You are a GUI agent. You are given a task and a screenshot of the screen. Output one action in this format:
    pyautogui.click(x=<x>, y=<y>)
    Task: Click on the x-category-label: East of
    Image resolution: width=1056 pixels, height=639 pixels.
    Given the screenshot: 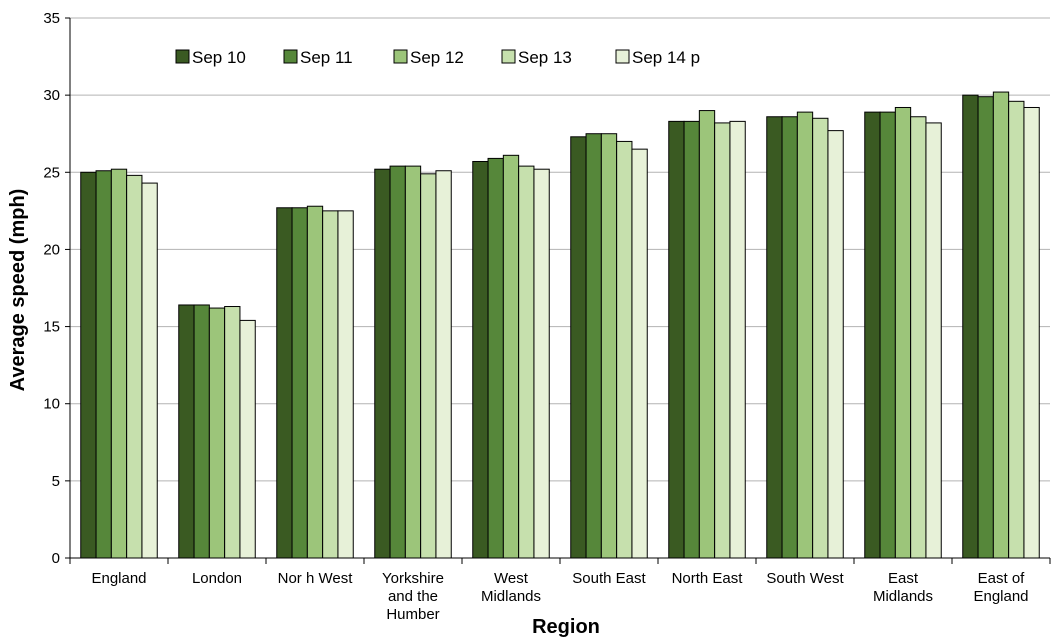 What is the action you would take?
    pyautogui.click(x=1002, y=578)
    